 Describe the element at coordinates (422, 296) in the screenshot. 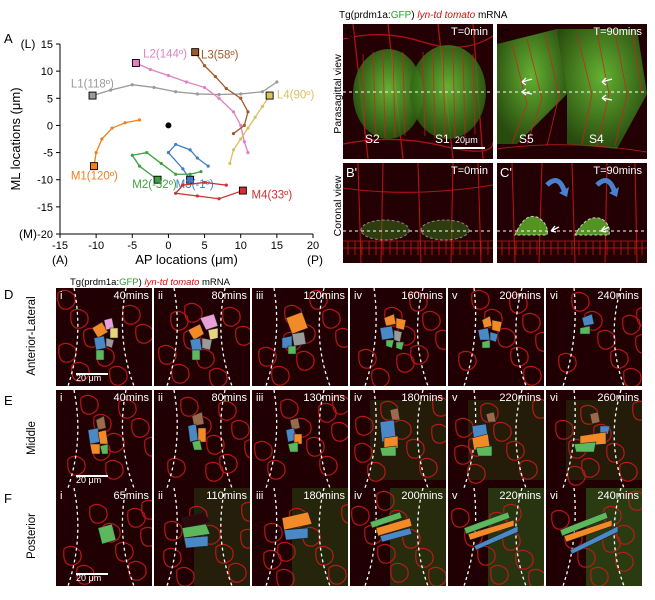

I see `frame-time: 160mins` at that location.